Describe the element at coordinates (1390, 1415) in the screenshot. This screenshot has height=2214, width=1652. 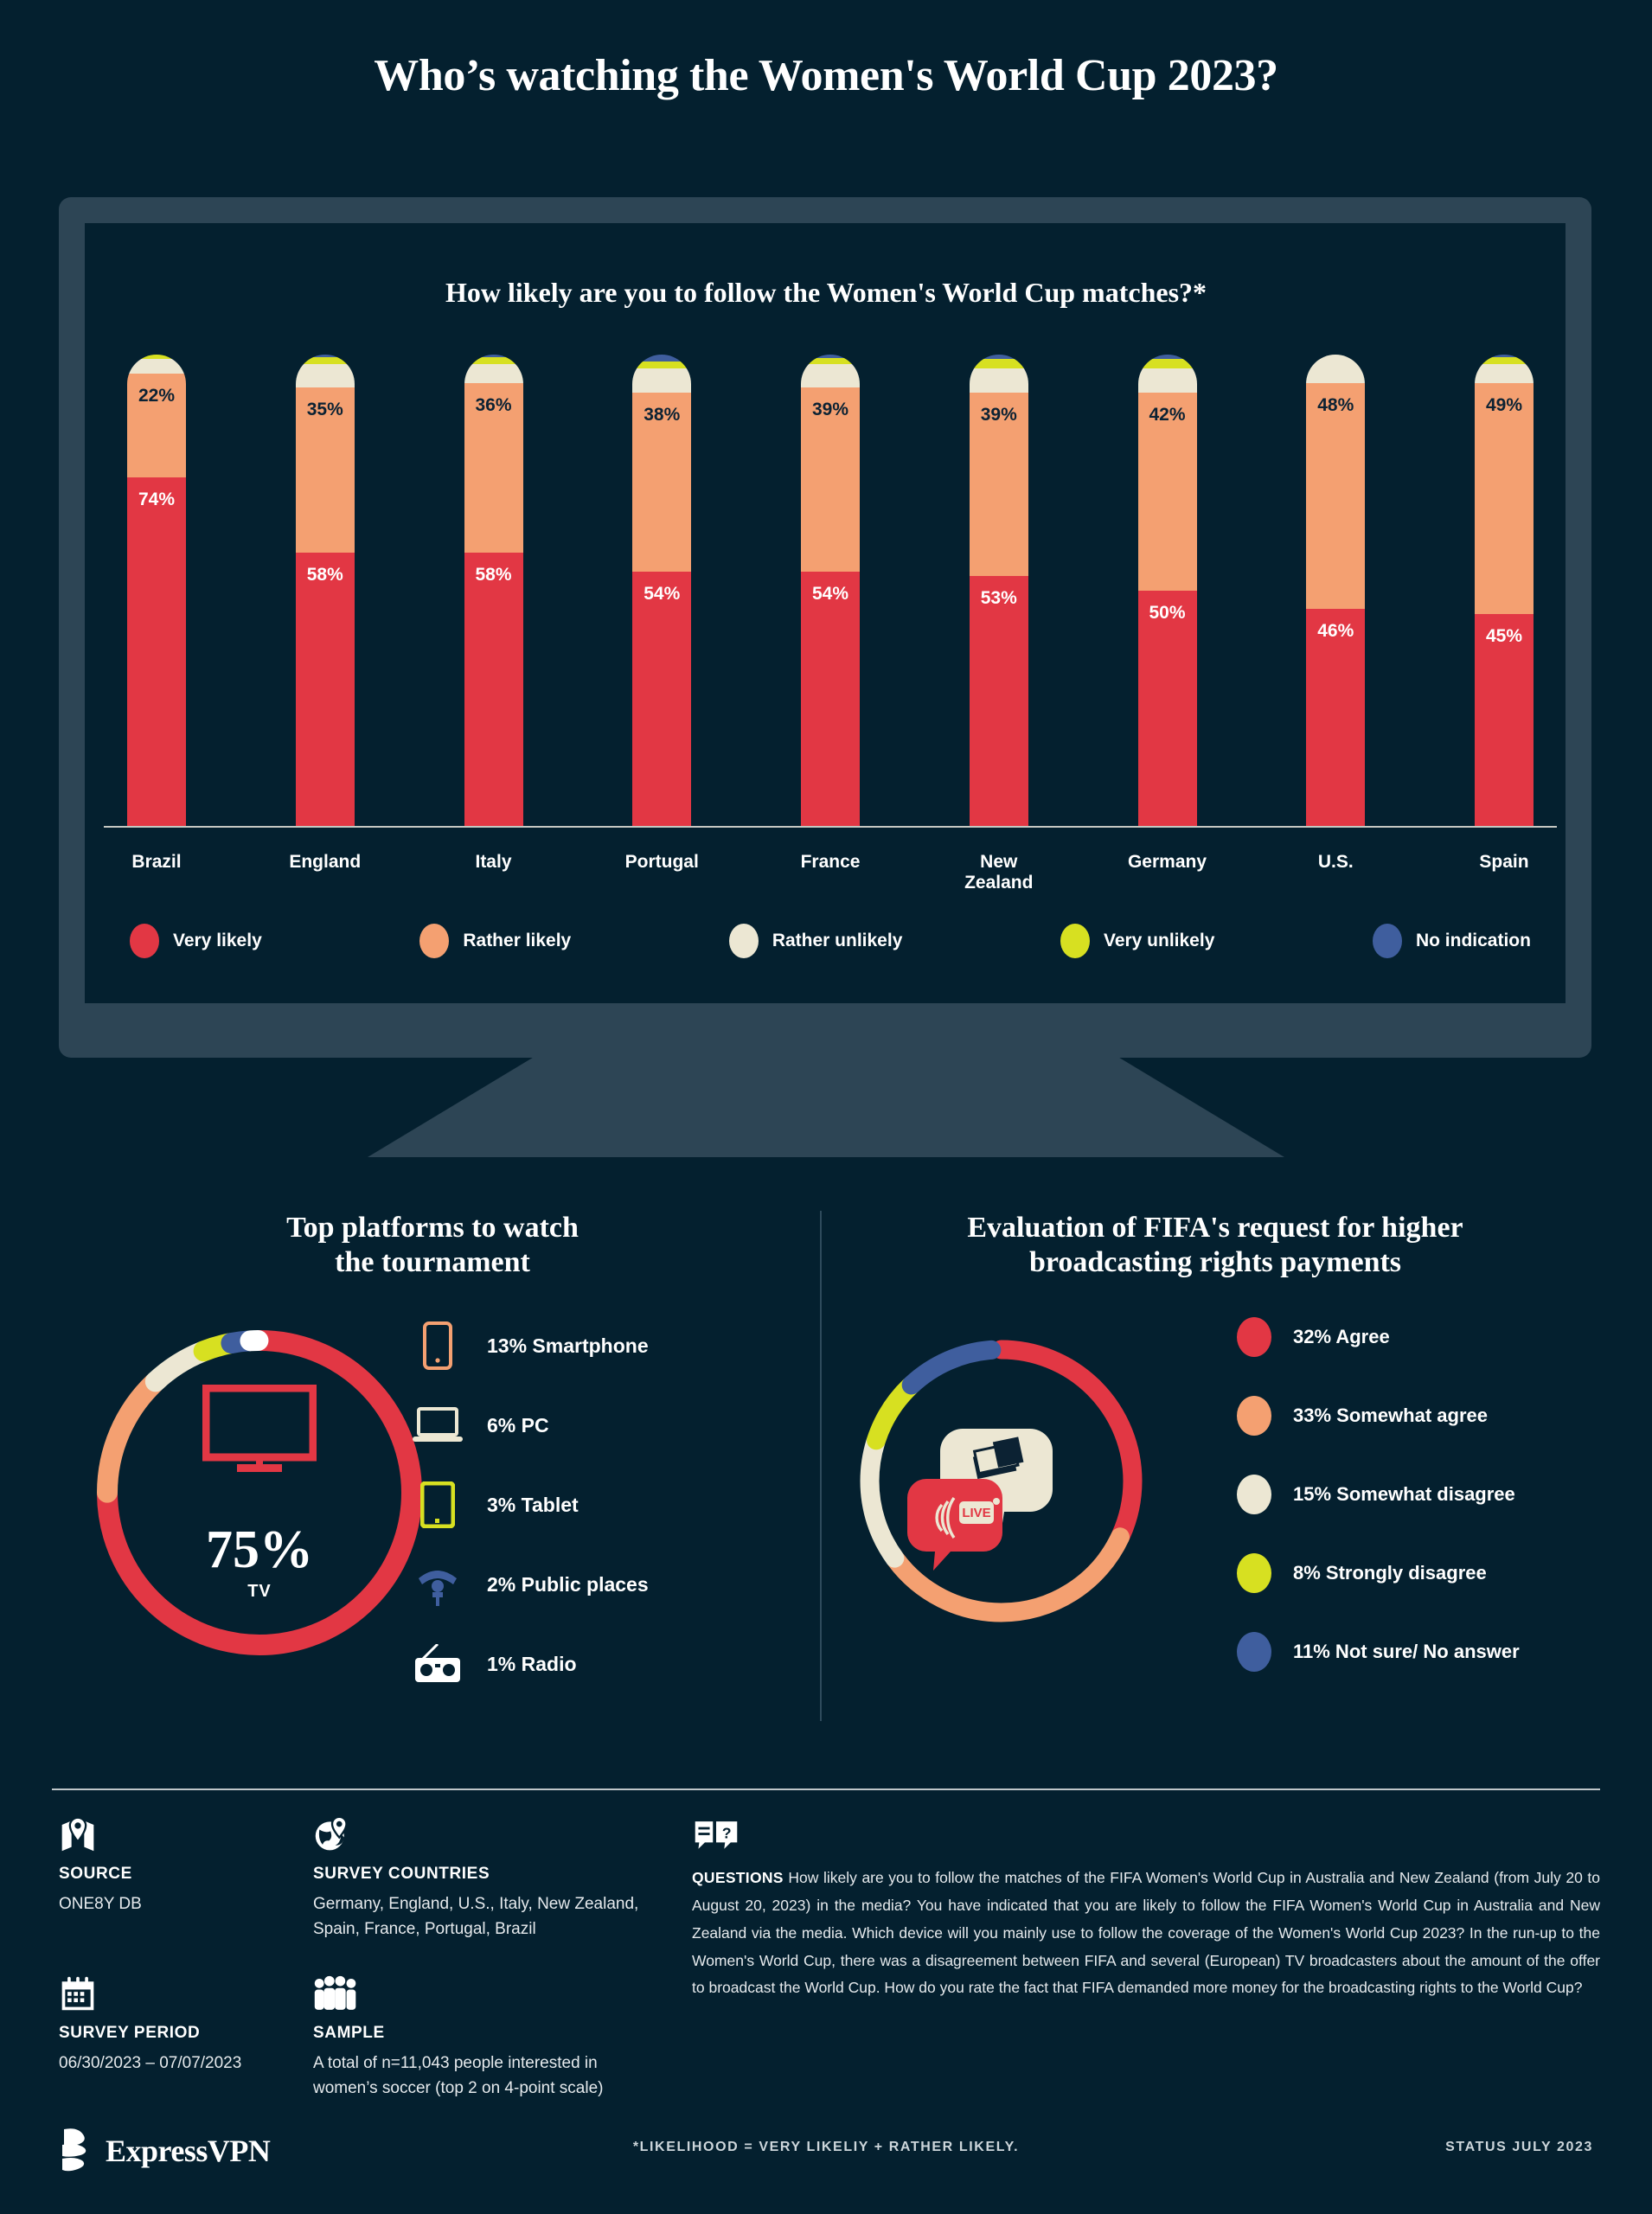
I see `fifa-legend-label: 33% Somewhat agree` at that location.